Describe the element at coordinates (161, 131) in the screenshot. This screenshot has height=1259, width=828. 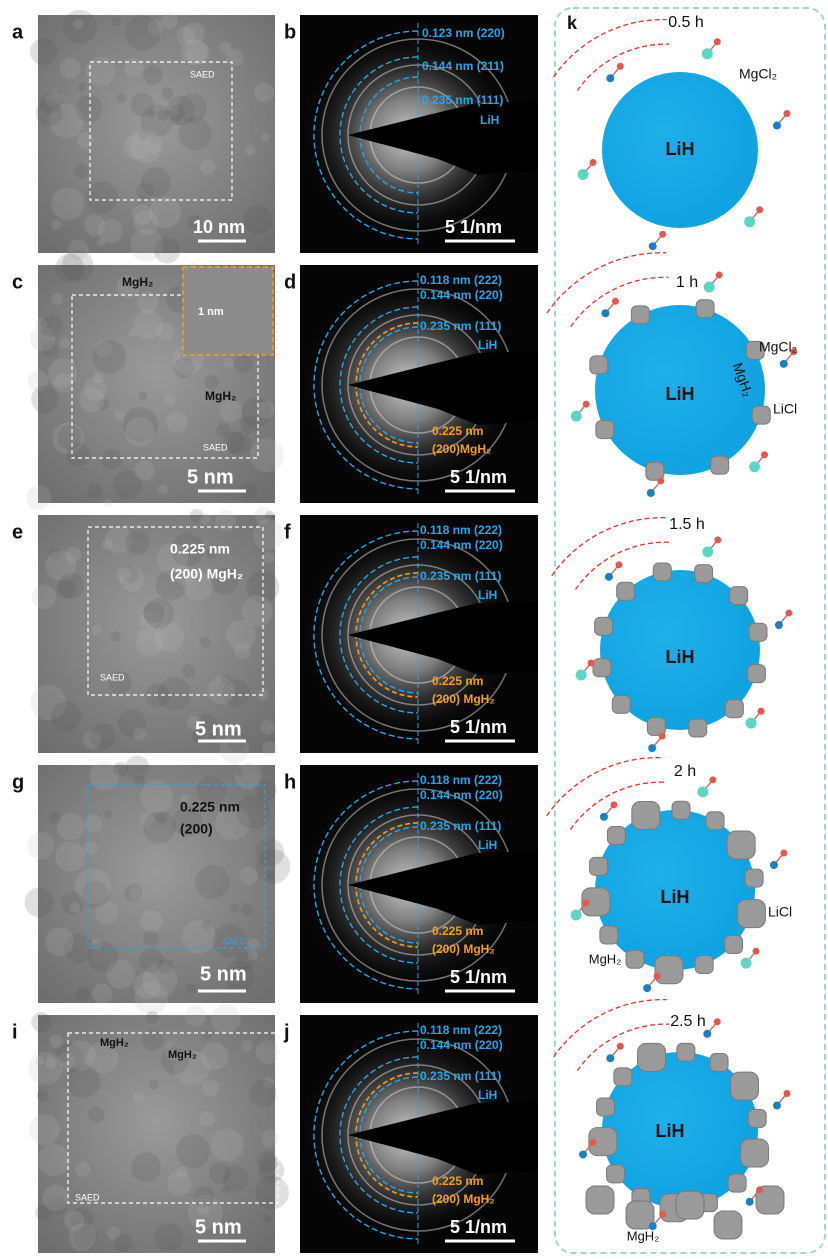
I see `saed-area` at that location.